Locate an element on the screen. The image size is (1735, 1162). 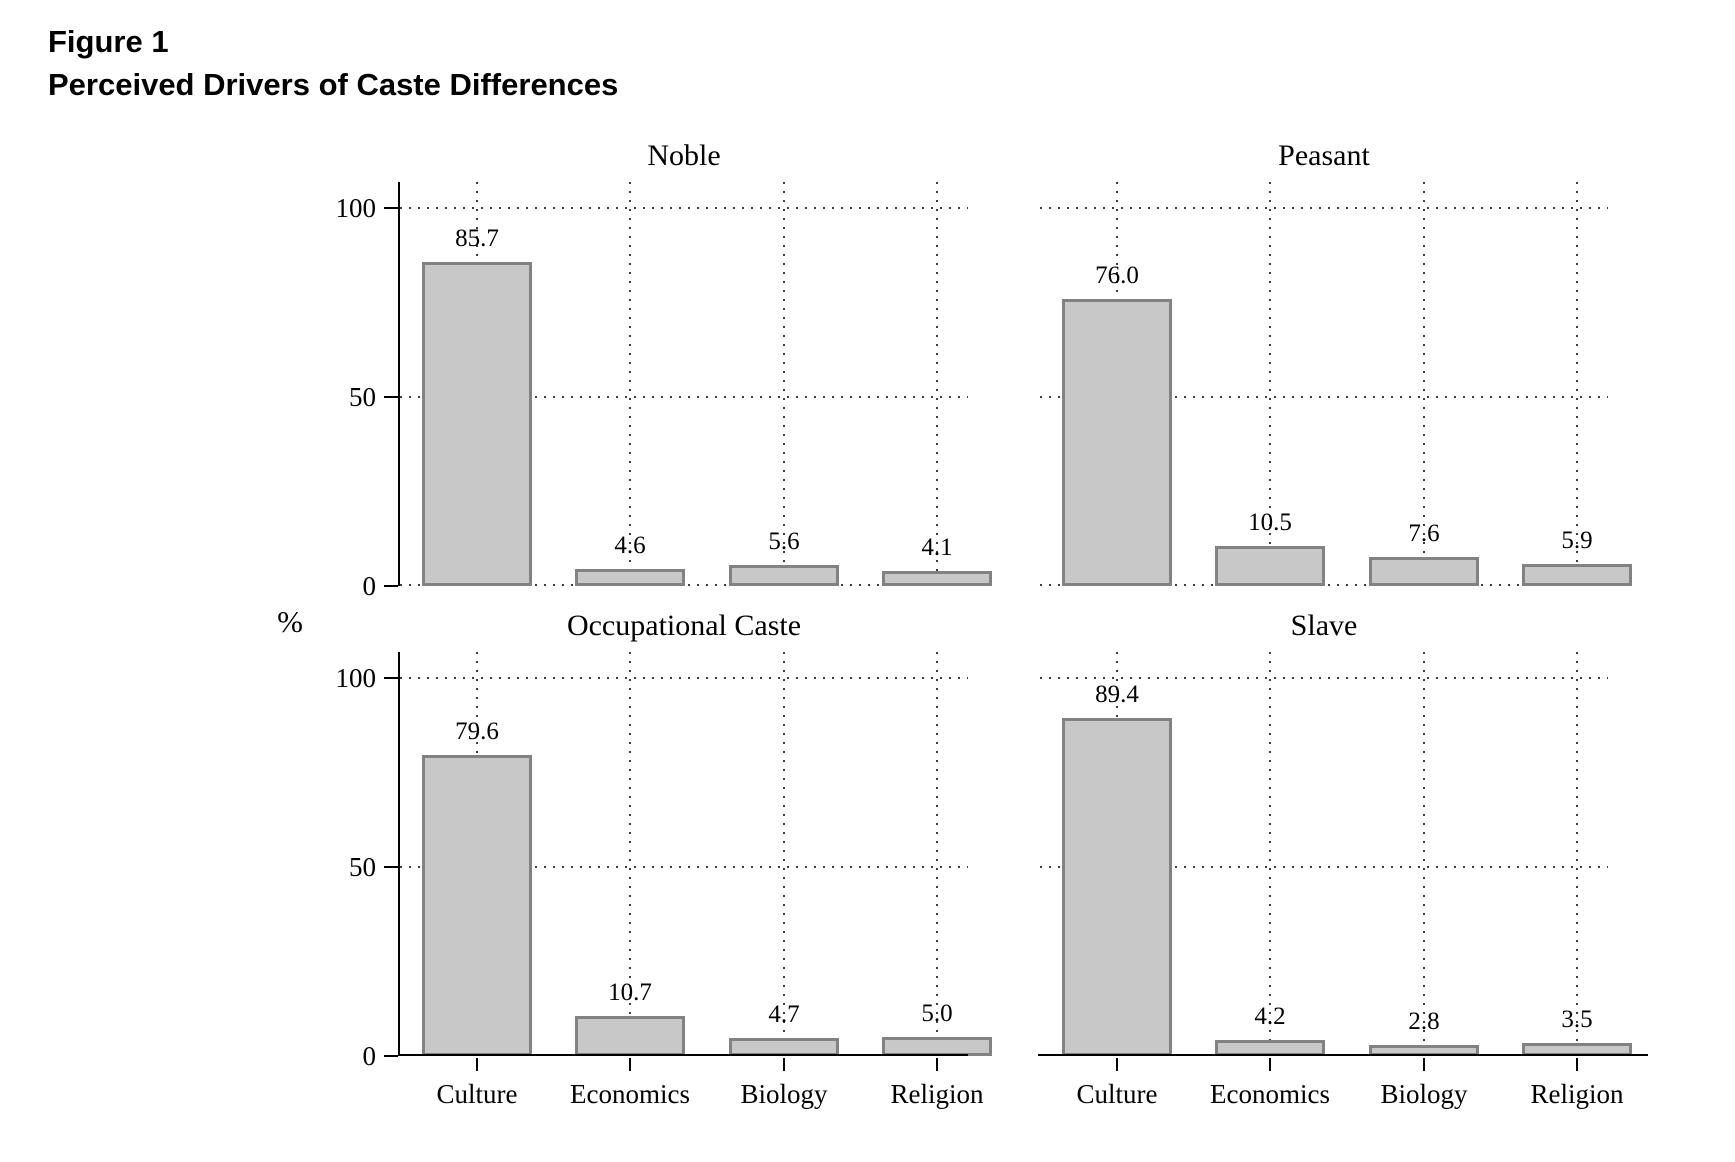
subplot-title-slave: Slave is located at coordinates (1324, 625).